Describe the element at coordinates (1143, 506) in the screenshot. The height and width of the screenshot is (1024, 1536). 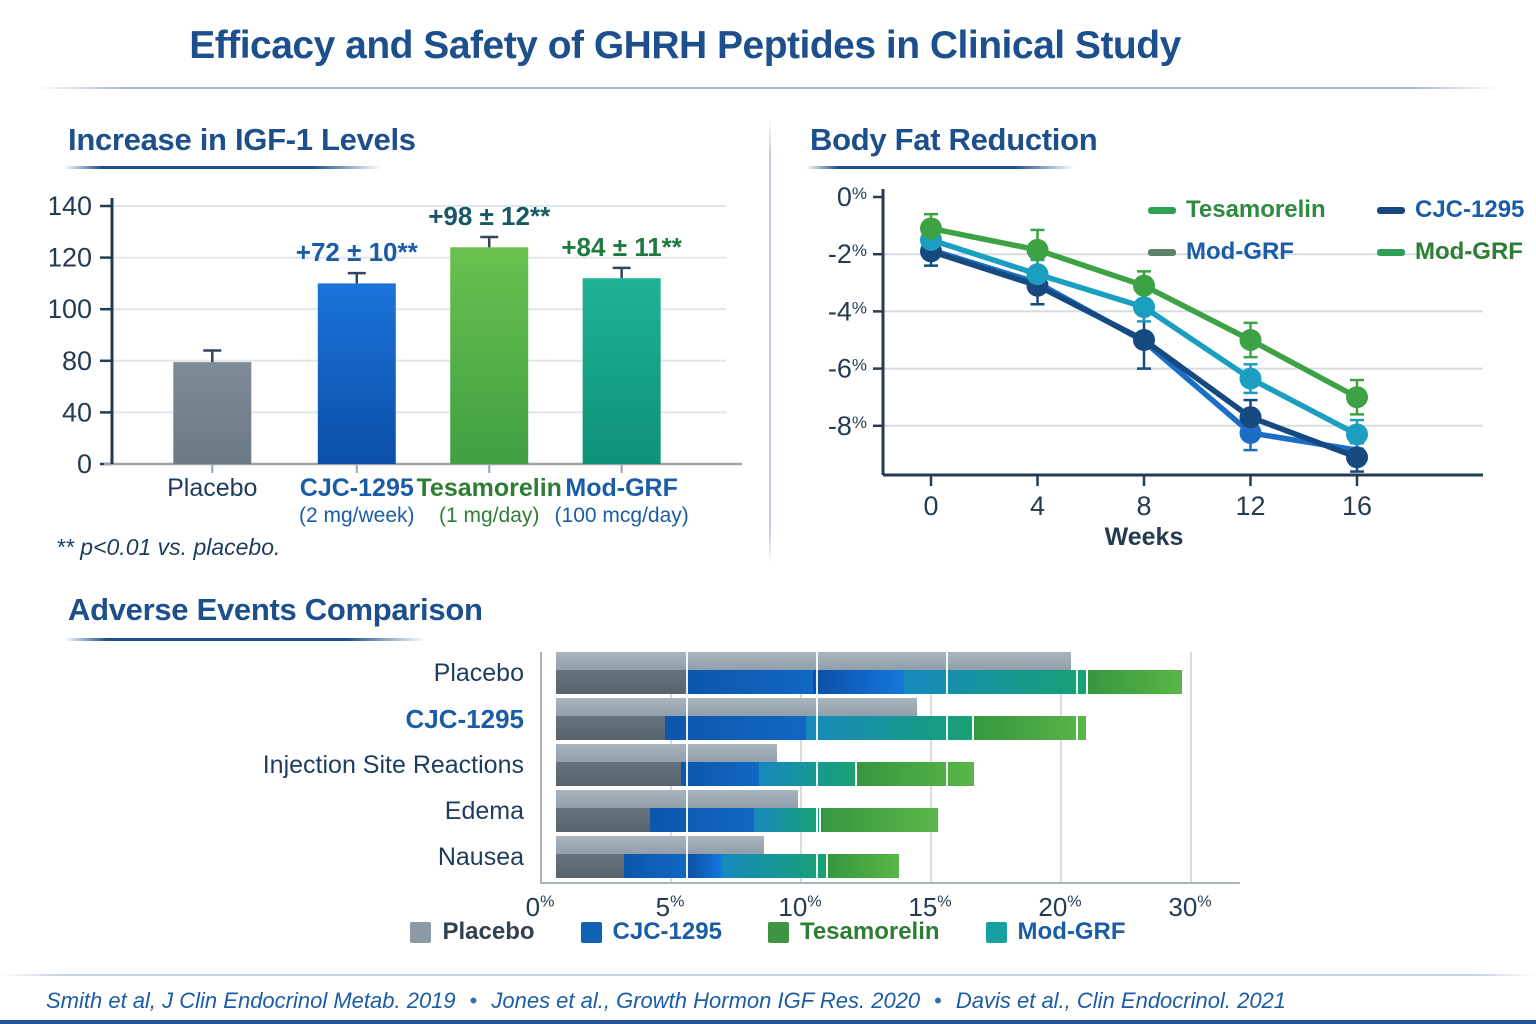
I see `bf-x-tick-label: 8` at that location.